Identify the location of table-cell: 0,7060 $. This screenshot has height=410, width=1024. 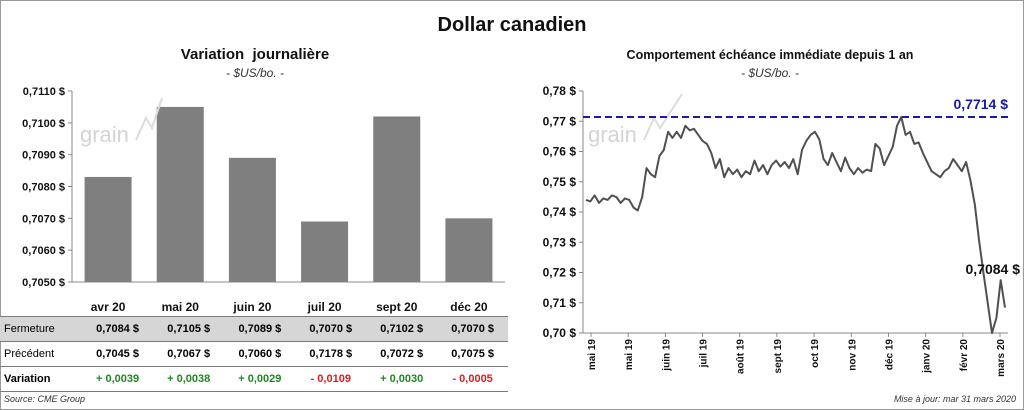
(260, 354).